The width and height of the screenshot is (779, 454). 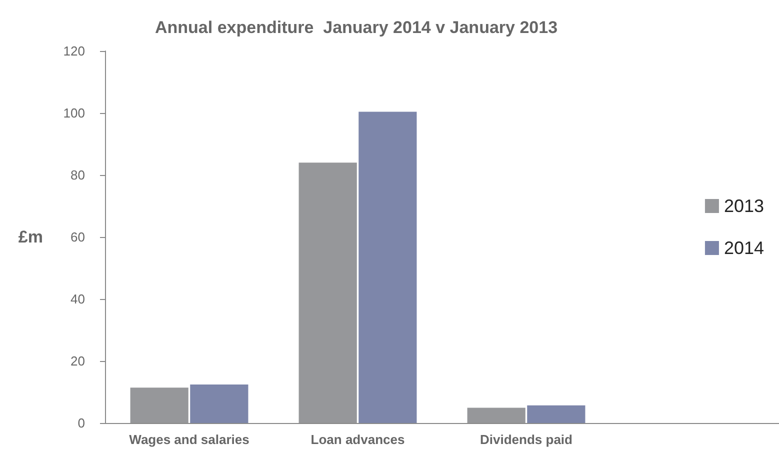 I want to click on y-axis-title: £m, so click(x=30, y=237).